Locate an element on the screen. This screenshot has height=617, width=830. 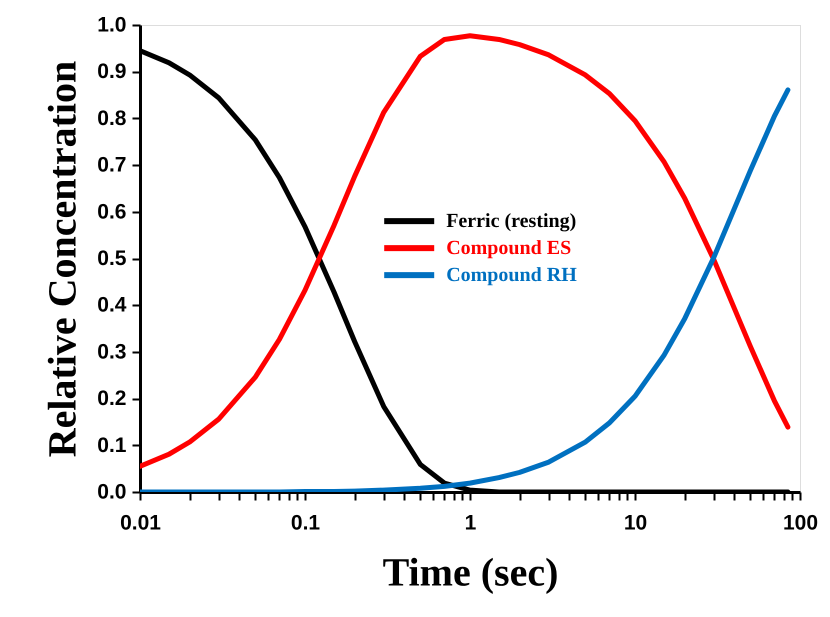
x-tick-label: 0.1 is located at coordinates (305, 523).